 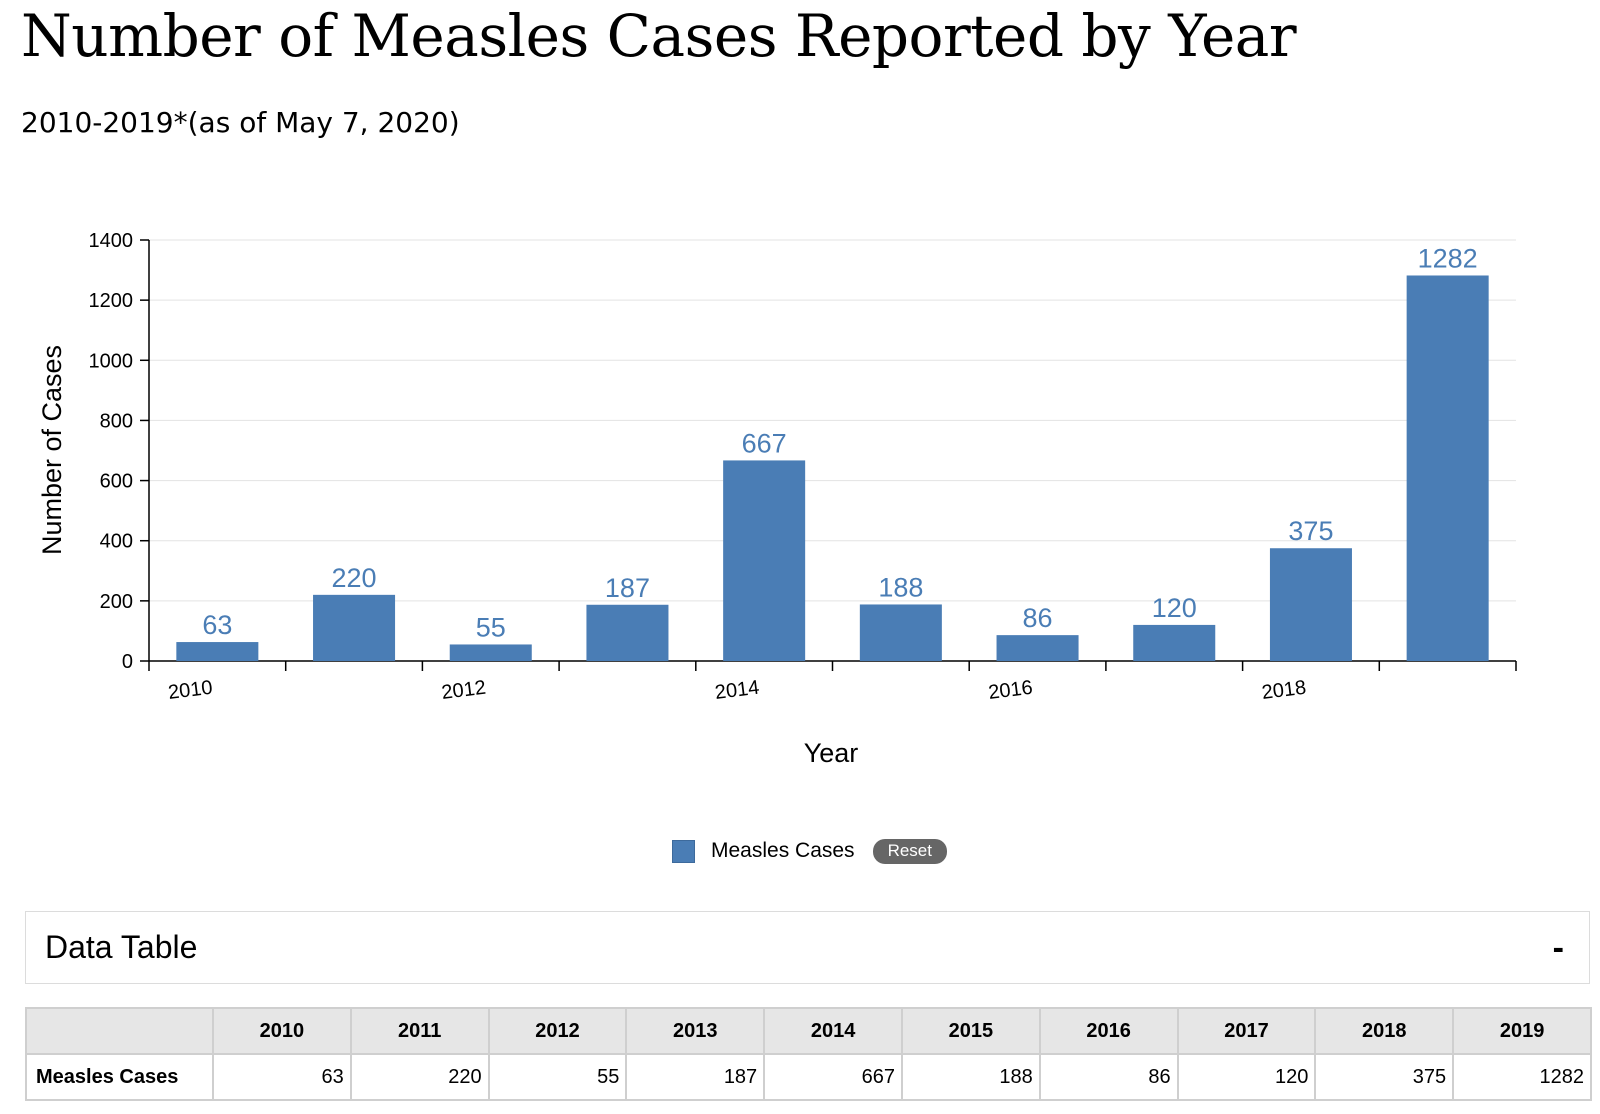 What do you see at coordinates (970, 1077) in the screenshot?
I see `table-cell-2015: 188` at bounding box center [970, 1077].